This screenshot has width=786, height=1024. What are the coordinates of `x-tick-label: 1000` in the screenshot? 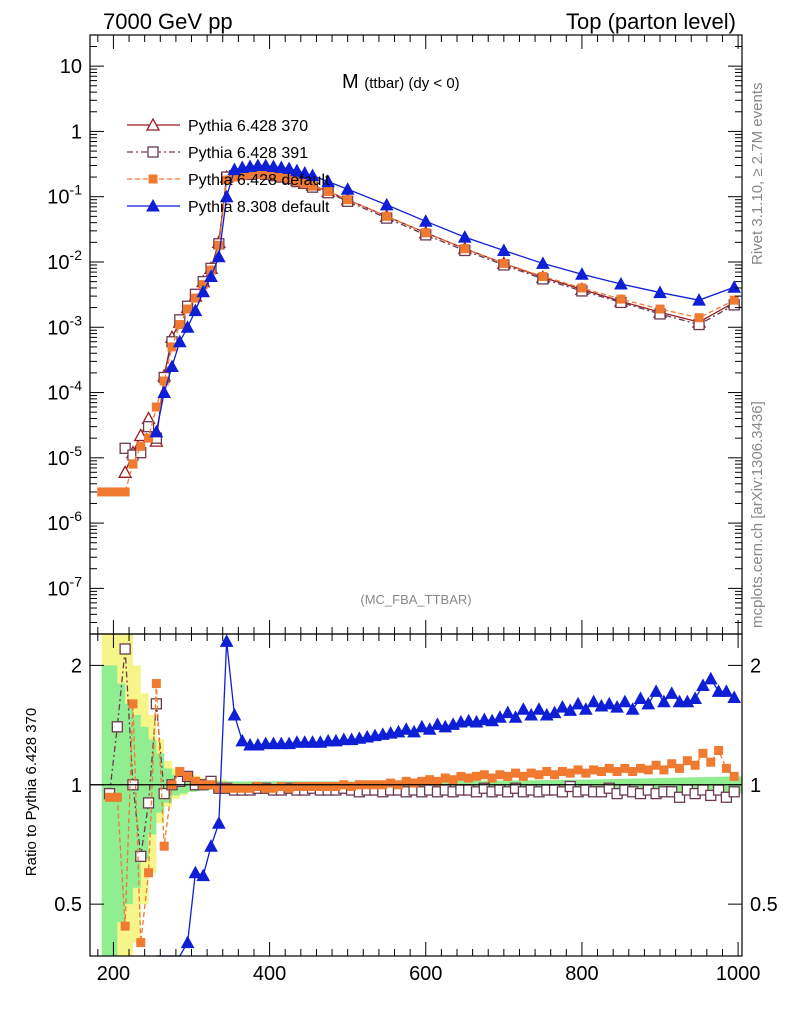 It's located at (738, 974).